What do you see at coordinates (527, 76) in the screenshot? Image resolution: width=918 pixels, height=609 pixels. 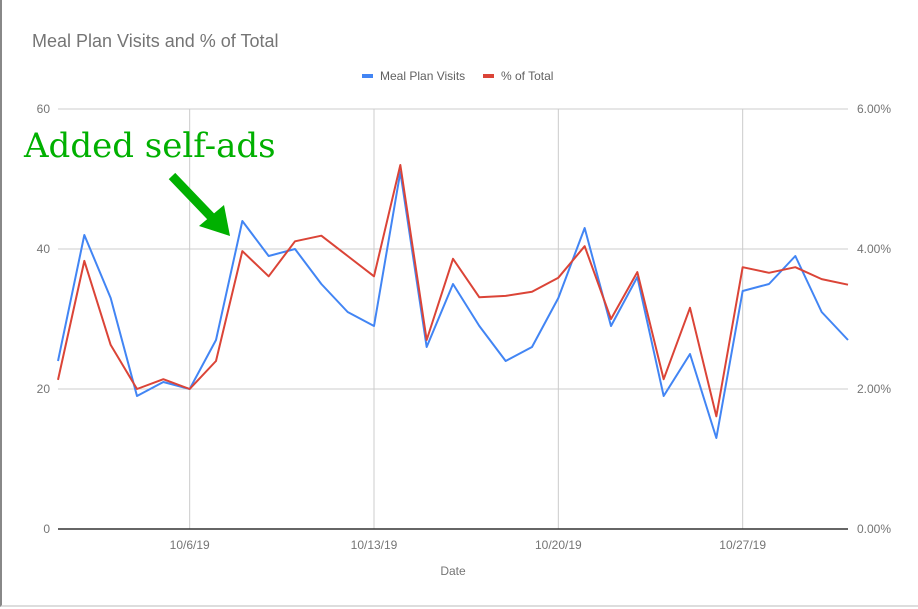 I see `legend-label: % of Total` at bounding box center [527, 76].